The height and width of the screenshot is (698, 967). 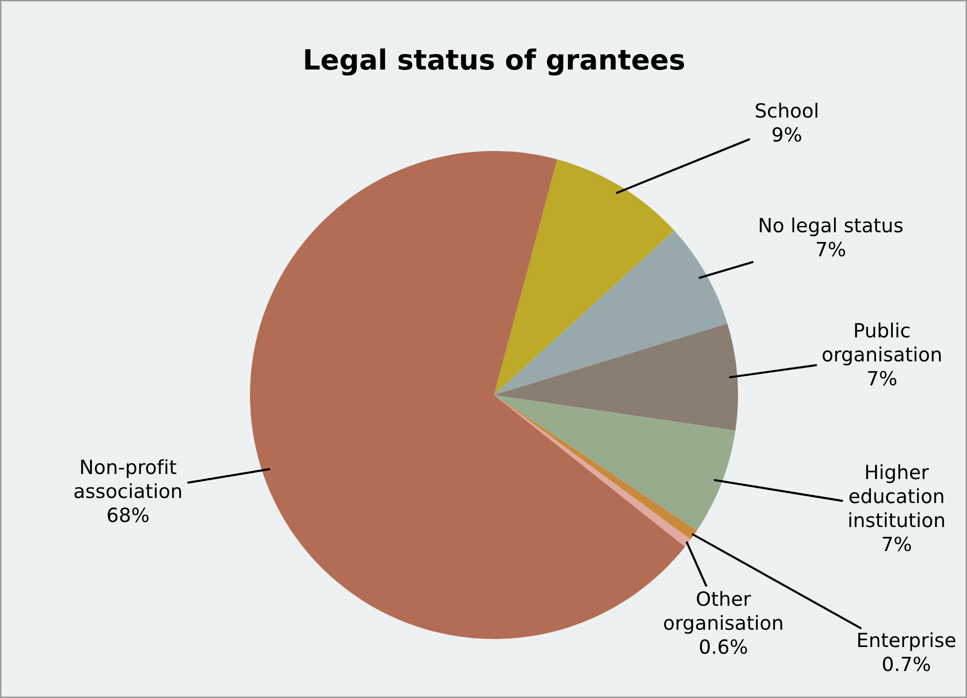 What do you see at coordinates (787, 110) in the screenshot?
I see `slice-label: School` at bounding box center [787, 110].